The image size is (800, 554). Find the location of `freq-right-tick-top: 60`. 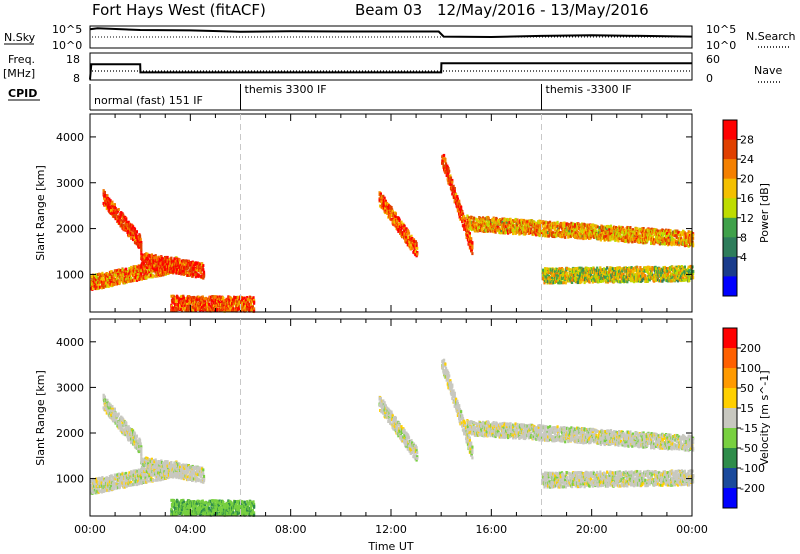

freq-right-tick-top: 60 is located at coordinates (713, 59).